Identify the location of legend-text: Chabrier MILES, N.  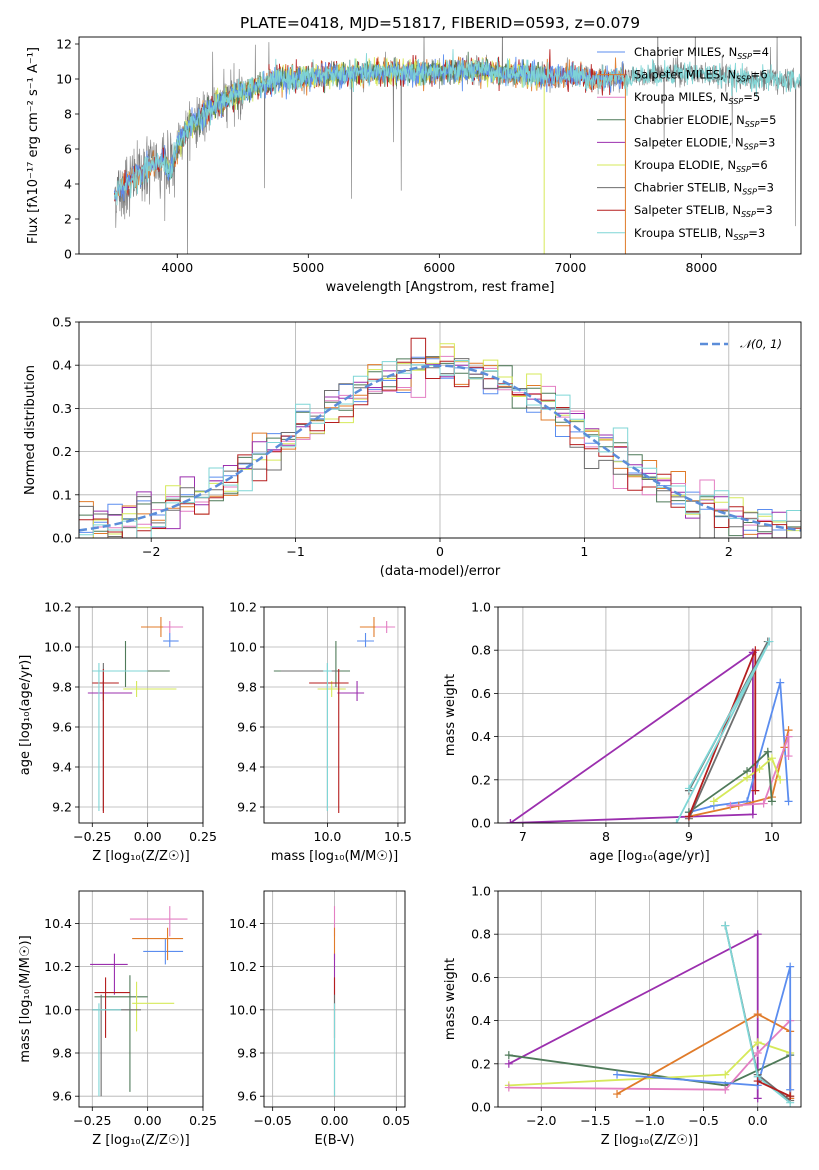
(685, 52).